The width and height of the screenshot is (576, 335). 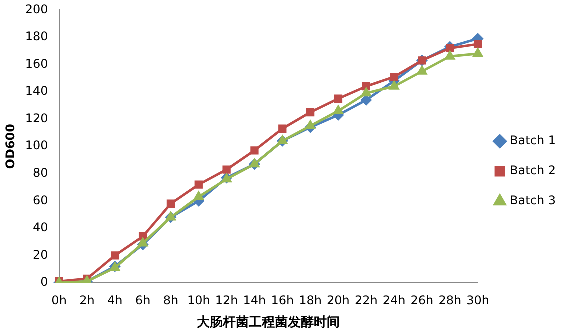 I want to click on legend-label: Batch 1, so click(x=533, y=141).